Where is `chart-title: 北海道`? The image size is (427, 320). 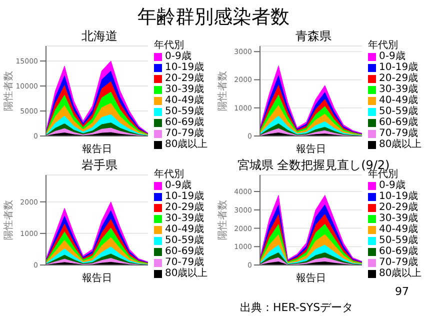
chart-title: 北海道 is located at coordinates (100, 36).